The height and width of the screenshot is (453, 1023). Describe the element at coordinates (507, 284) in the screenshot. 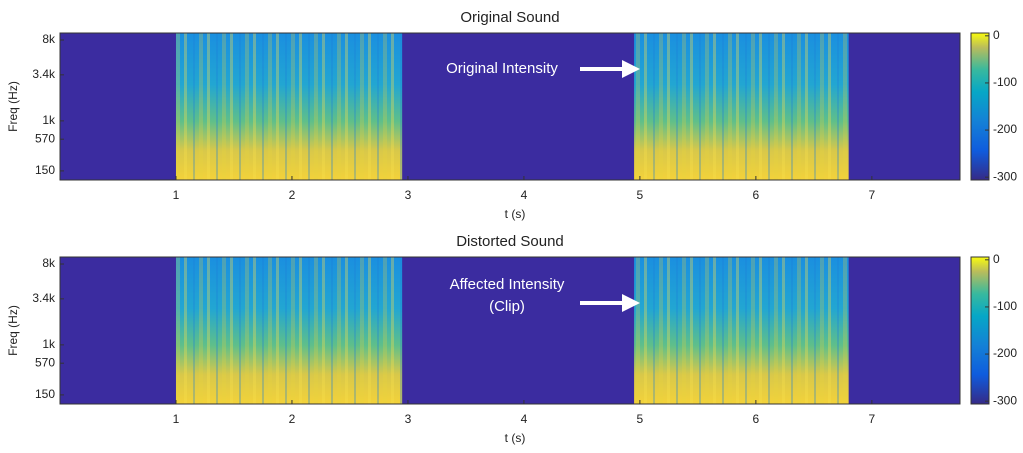

I see `annotation: Affected Intensity` at that location.